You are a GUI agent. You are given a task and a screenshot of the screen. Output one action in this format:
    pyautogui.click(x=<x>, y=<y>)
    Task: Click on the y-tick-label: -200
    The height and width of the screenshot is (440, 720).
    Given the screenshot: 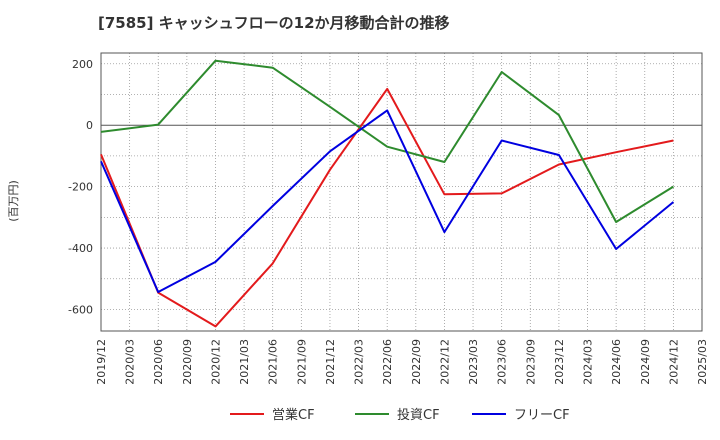 What is the action you would take?
    pyautogui.click(x=80, y=187)
    